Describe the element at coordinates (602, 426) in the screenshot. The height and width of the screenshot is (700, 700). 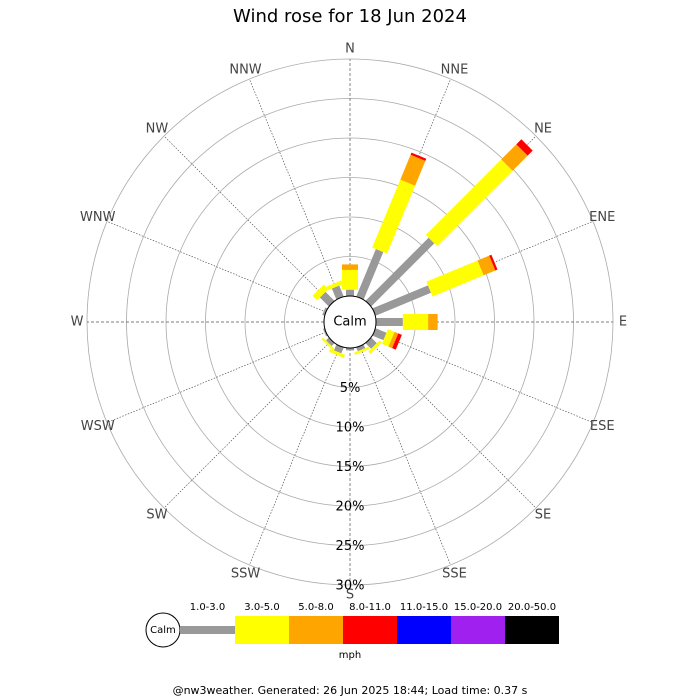
I see `direction-label: ESE` at that location.